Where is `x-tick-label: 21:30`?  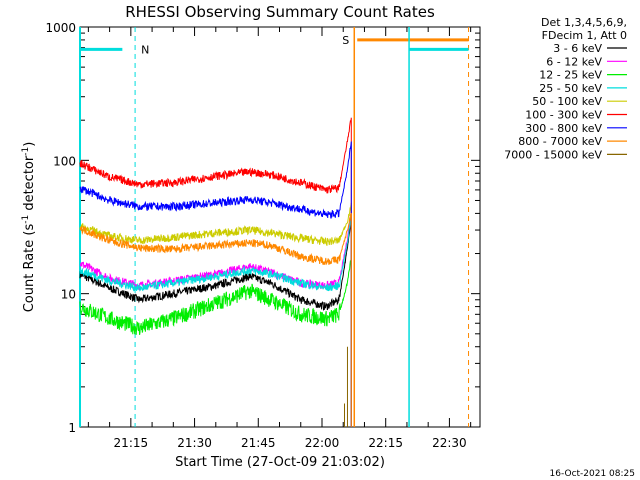
x-tick-label: 21:30 is located at coordinates (194, 443).